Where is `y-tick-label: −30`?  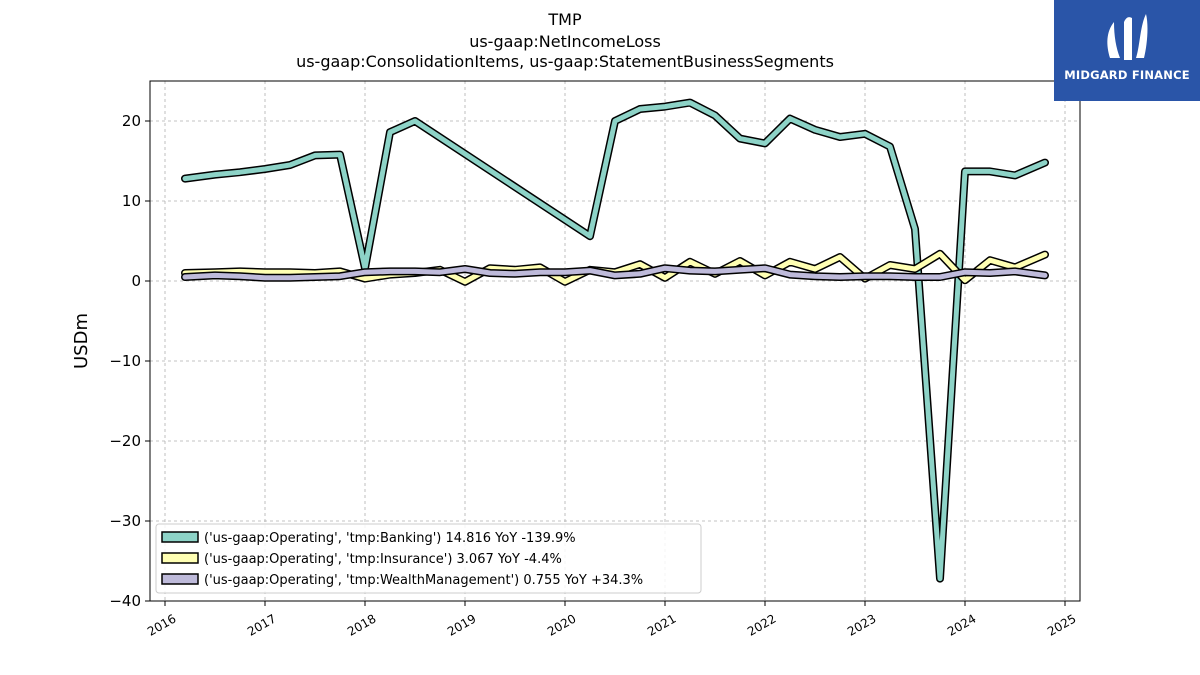 y-tick-label: −30 is located at coordinates (125, 521).